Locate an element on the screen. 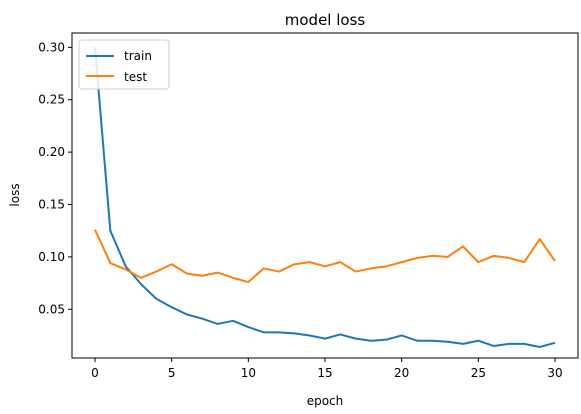 Image resolution: width=581 pixels, height=414 pixels. chart-title: model loss is located at coordinates (325, 20).